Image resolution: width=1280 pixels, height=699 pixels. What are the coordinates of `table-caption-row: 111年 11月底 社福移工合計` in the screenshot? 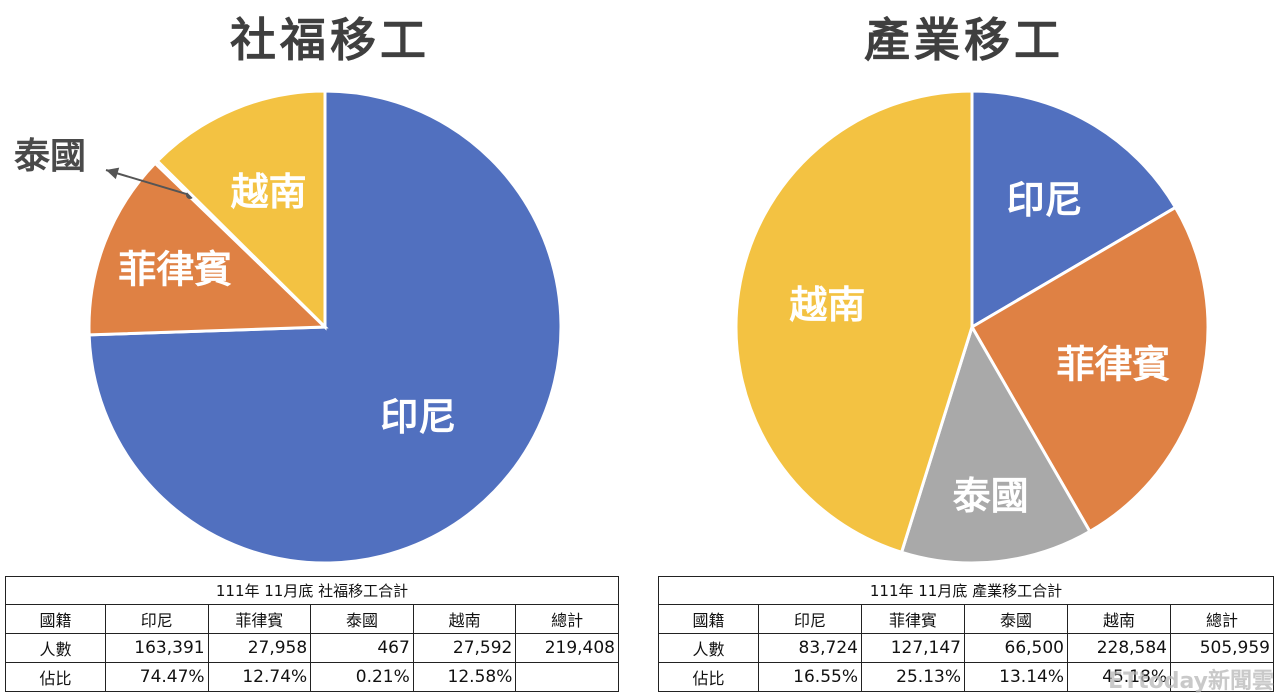 It's located at (312, 590).